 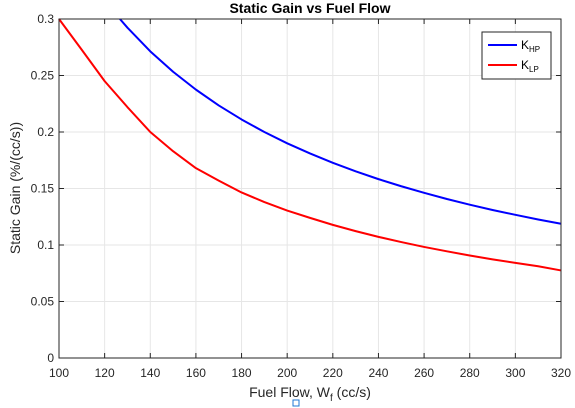 I want to click on x-tick-label: 320, so click(x=561, y=373).